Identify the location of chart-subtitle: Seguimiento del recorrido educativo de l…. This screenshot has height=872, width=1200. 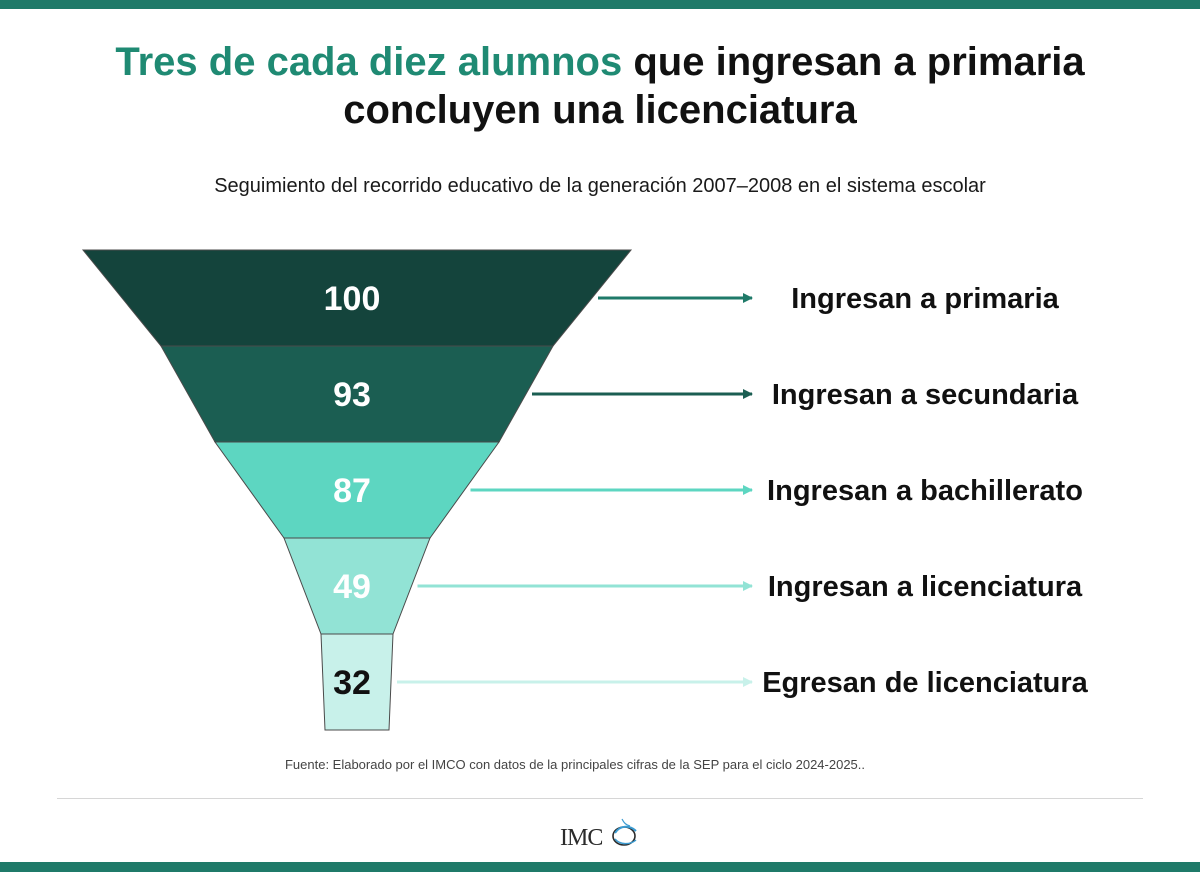
(600, 186).